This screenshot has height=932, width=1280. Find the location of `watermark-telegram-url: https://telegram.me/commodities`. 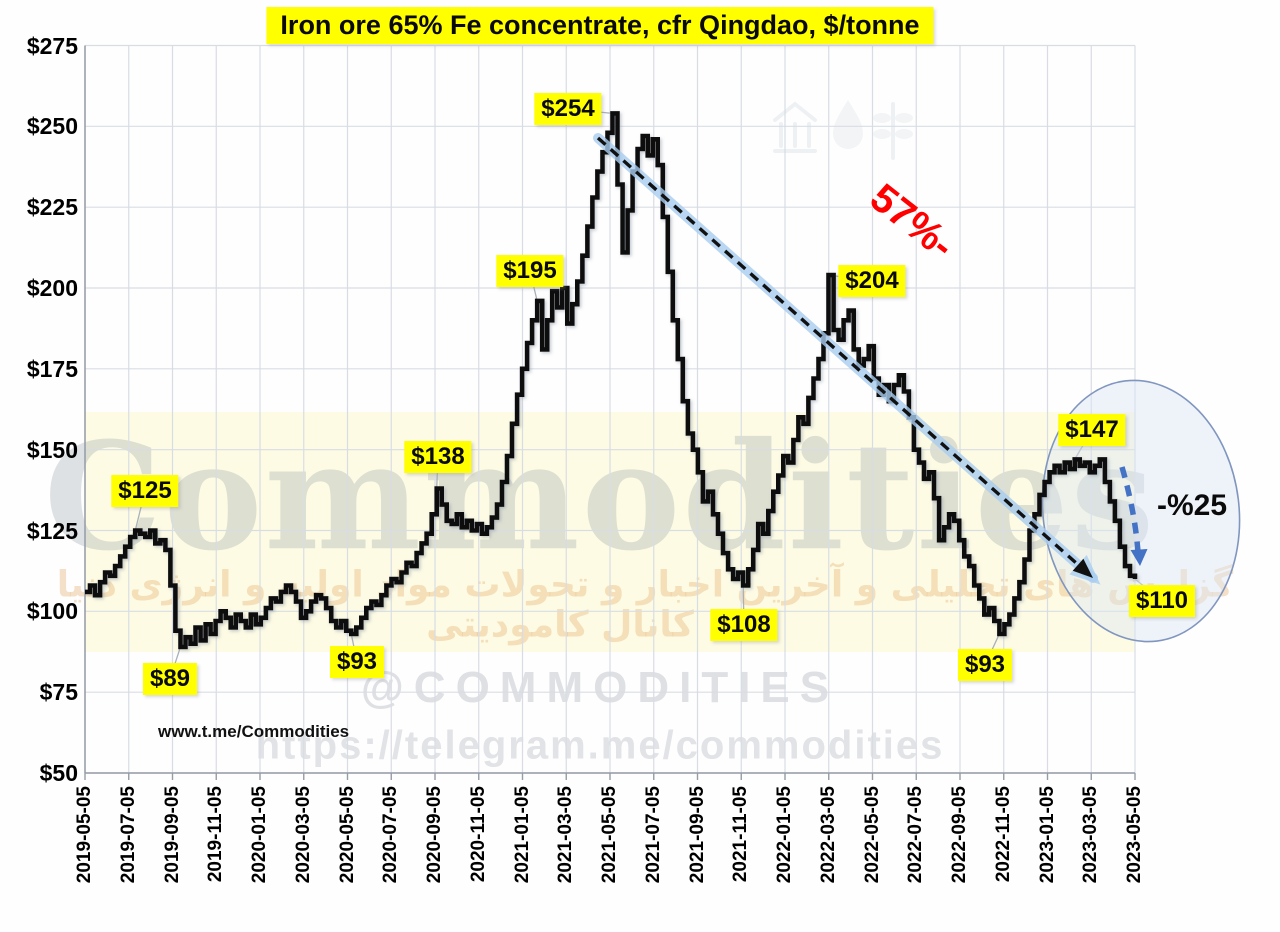

watermark-telegram-url: https://telegram.me/commodities is located at coordinates (600, 745).